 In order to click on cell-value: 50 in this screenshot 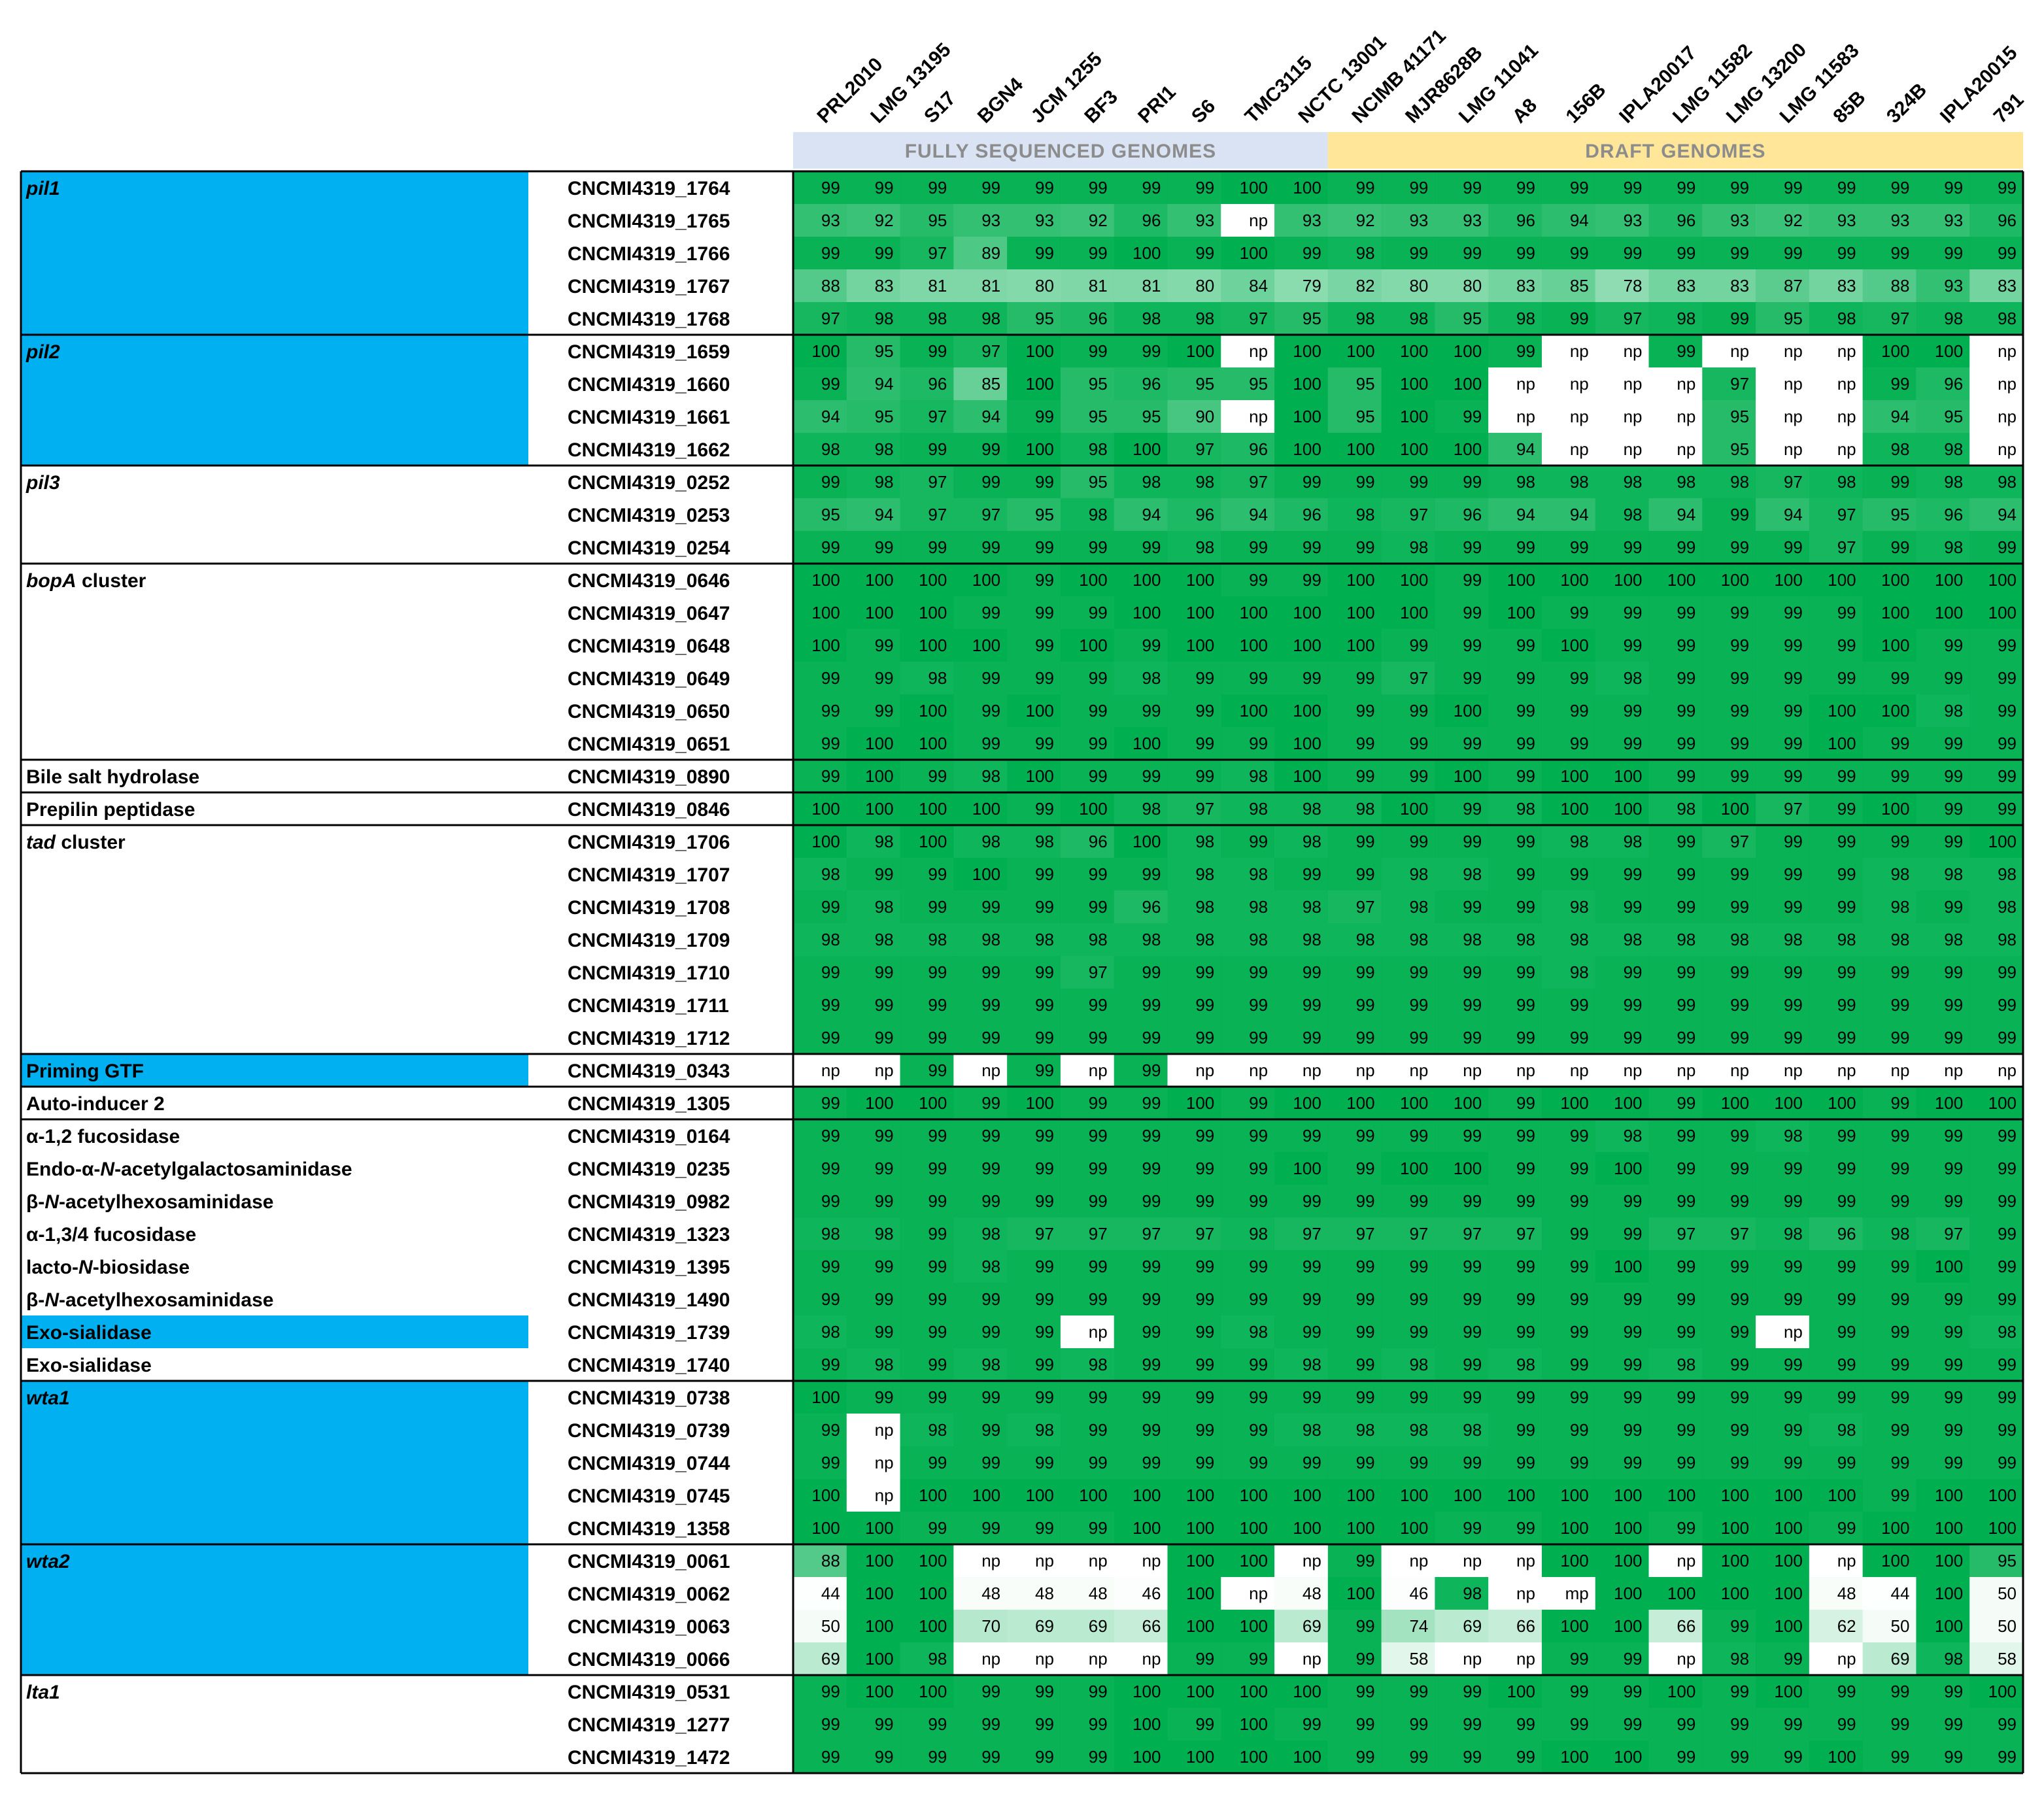, I will do `click(1900, 1626)`.